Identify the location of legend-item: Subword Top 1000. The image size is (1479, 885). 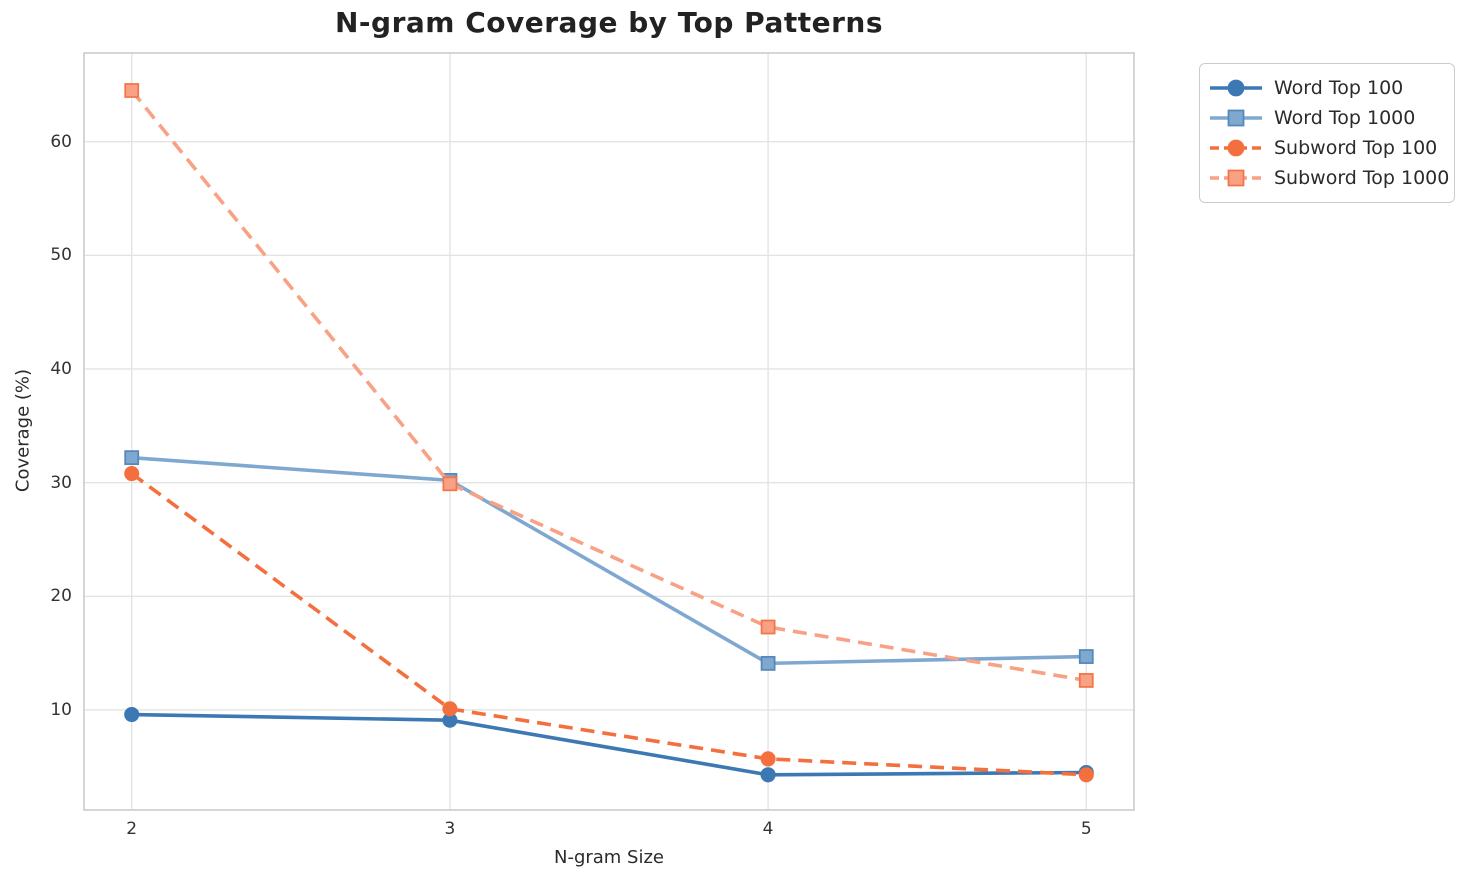
(1328, 178).